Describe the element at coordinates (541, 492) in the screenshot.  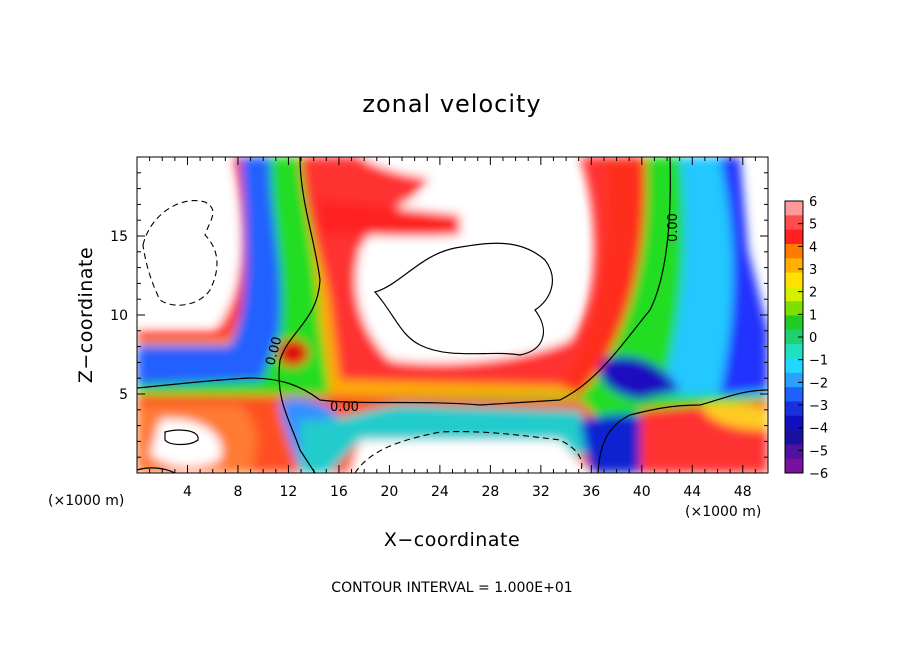
I see `x-tick-label: 32` at that location.